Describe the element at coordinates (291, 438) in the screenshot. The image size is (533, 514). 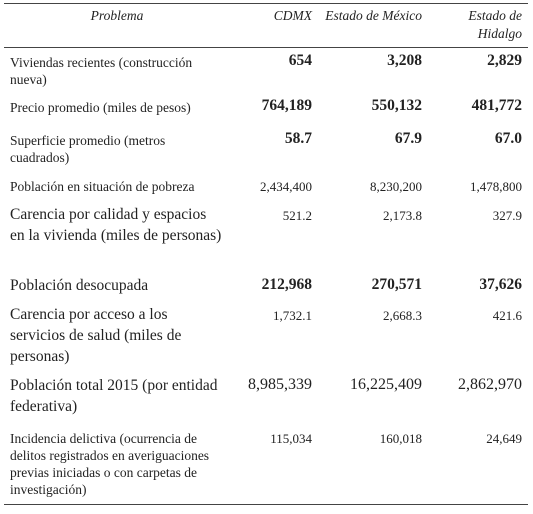
I see `cell-value: 115,034` at that location.